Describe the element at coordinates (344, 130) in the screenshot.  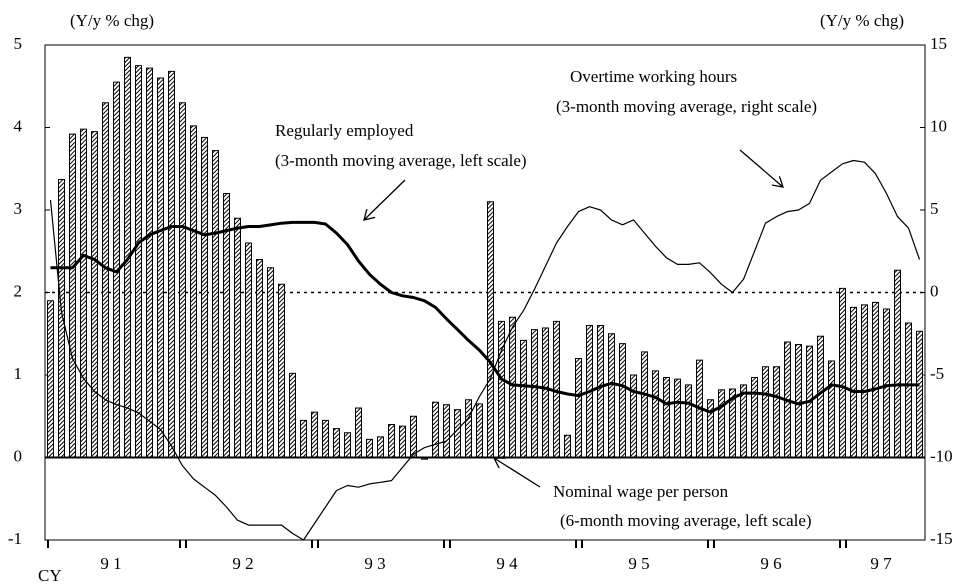
I see `annotation: Regularly employed` at that location.